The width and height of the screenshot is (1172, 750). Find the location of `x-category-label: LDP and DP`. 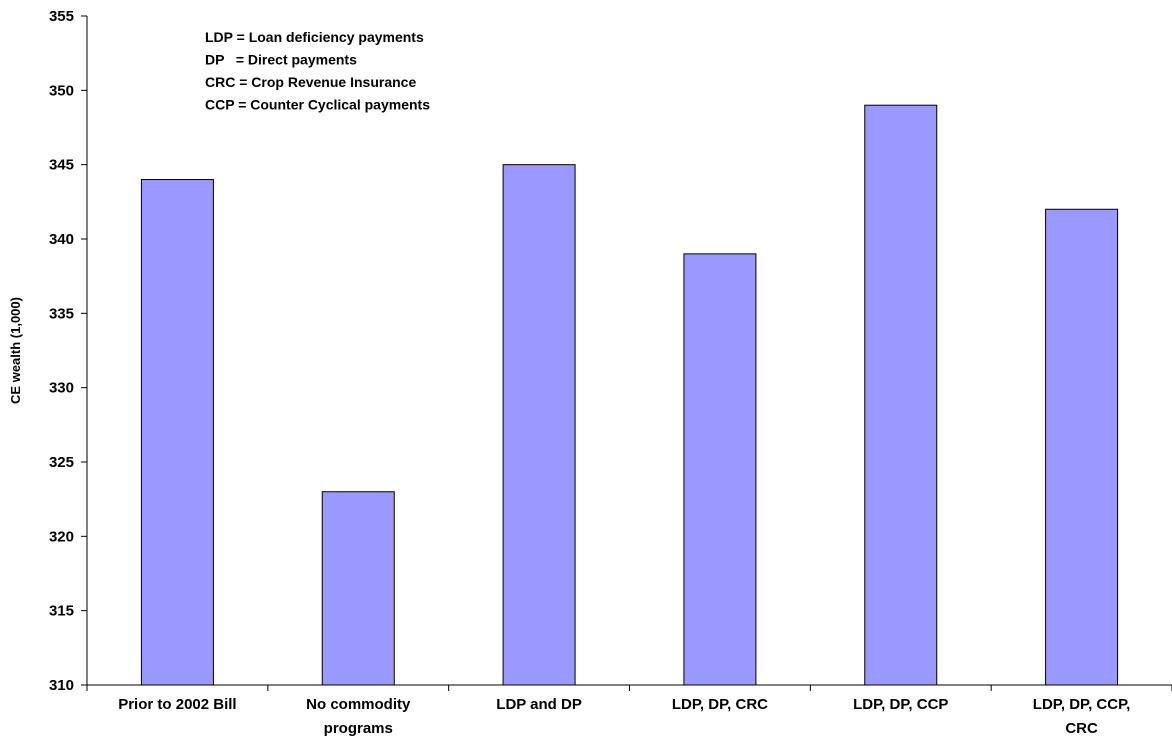

x-category-label: LDP and DP is located at coordinates (539, 704).